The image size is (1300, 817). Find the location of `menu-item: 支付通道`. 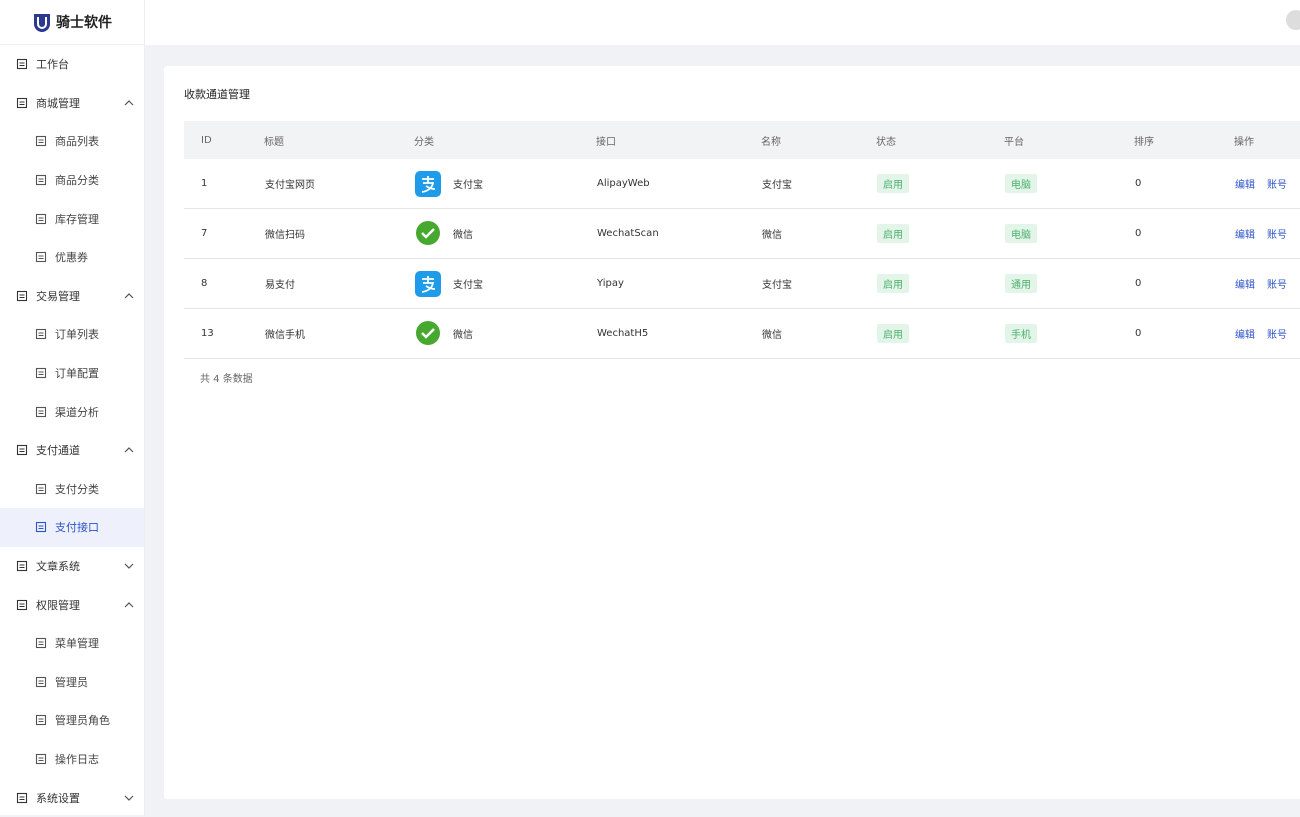

menu-item: 支付通道 is located at coordinates (72, 450).